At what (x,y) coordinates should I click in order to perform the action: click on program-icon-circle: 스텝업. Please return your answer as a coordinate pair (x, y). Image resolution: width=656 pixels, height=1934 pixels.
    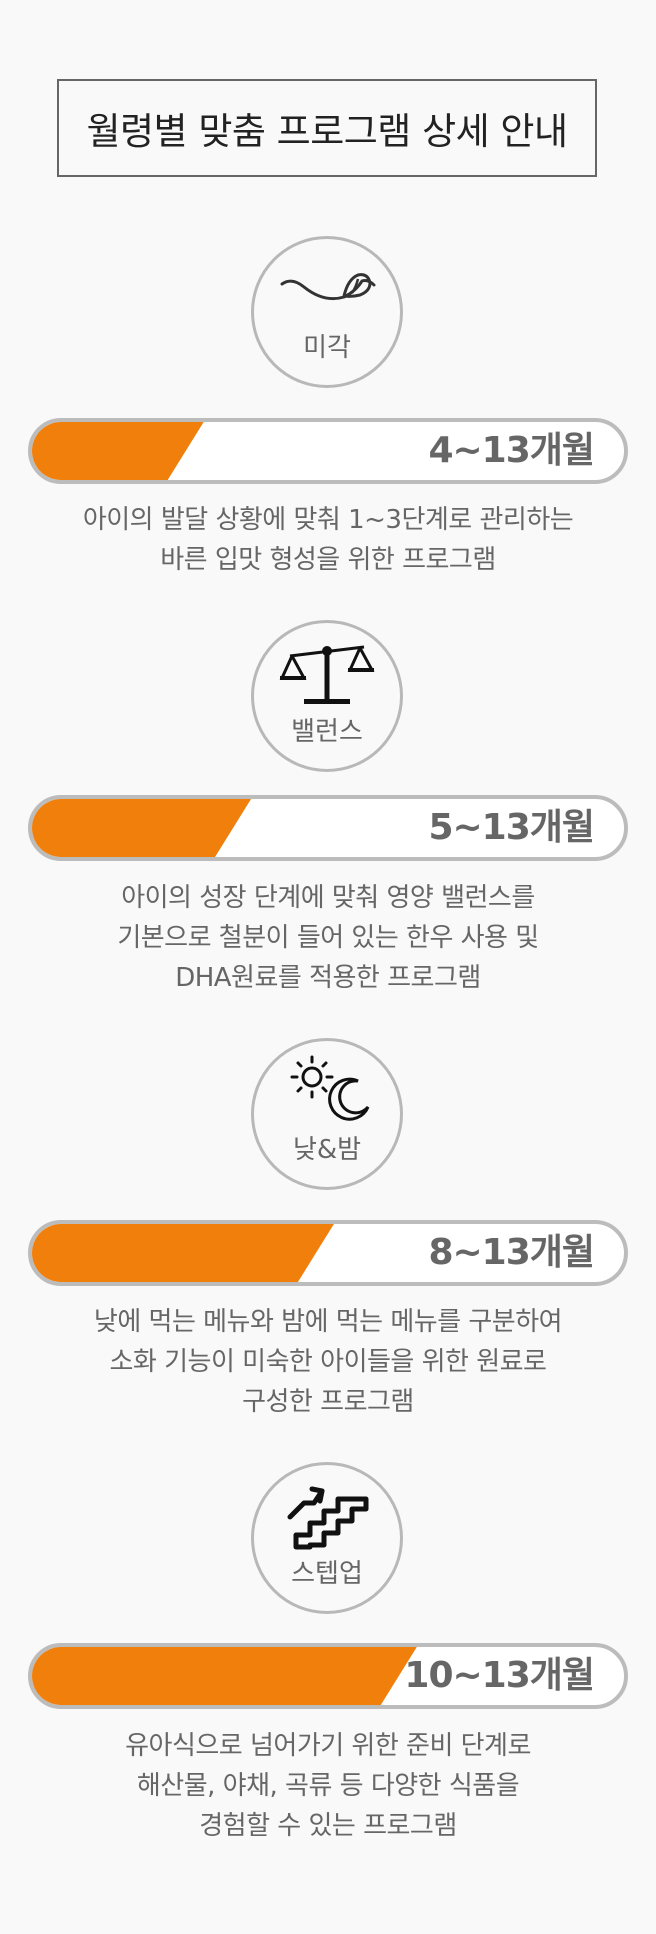
    Looking at the image, I should click on (327, 1538).